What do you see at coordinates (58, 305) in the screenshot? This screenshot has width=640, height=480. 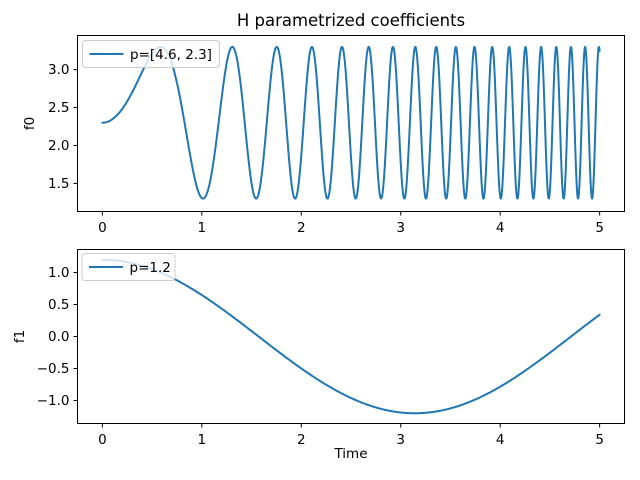 I see `y-tick-label: 0.5` at bounding box center [58, 305].